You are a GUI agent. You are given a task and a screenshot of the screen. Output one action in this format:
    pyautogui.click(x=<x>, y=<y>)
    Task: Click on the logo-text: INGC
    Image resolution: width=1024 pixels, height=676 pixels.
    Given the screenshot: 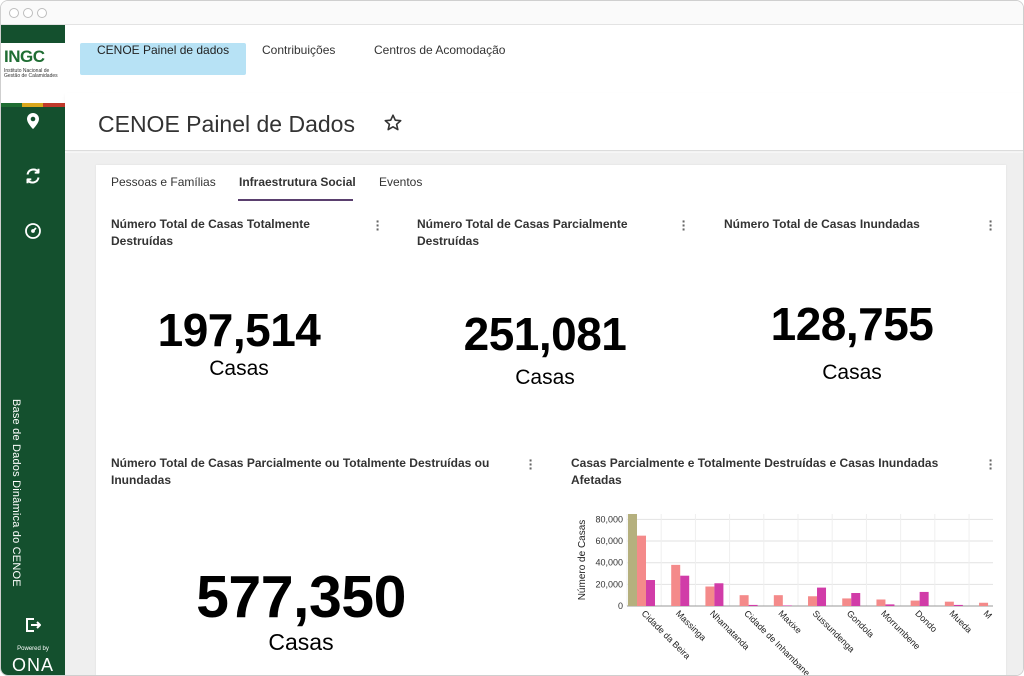 What is the action you would take?
    pyautogui.click(x=24, y=56)
    